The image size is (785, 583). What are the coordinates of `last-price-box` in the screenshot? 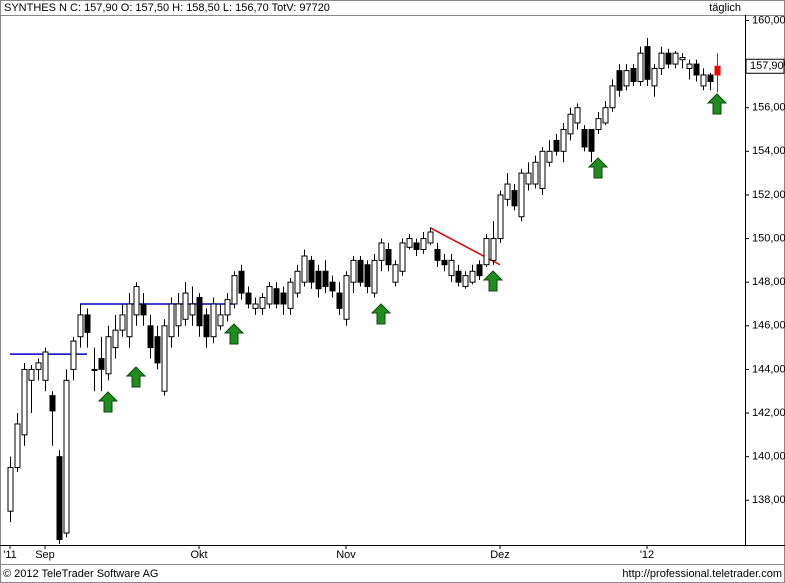 It's located at (765, 66).